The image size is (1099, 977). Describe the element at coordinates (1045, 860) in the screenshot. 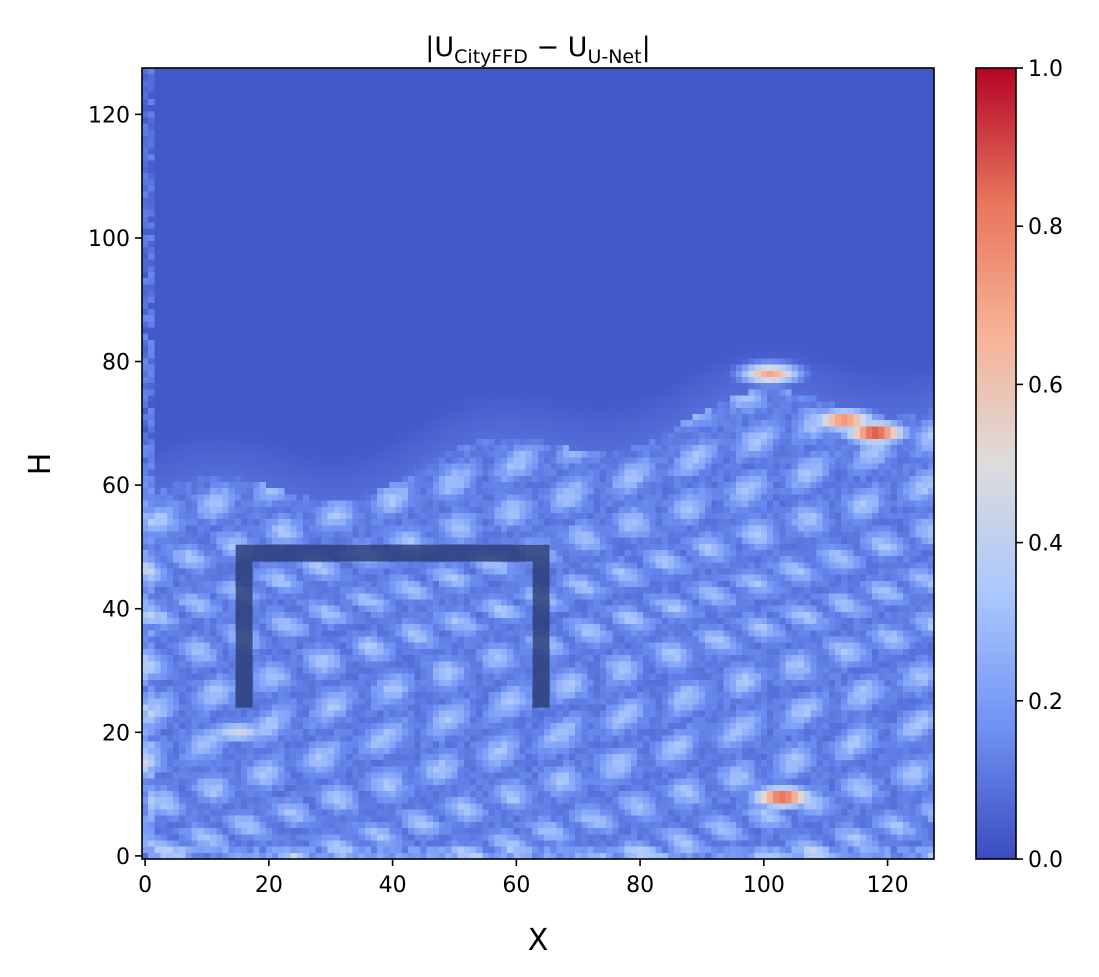

I see `colorbar-tick-label: 0.0` at that location.